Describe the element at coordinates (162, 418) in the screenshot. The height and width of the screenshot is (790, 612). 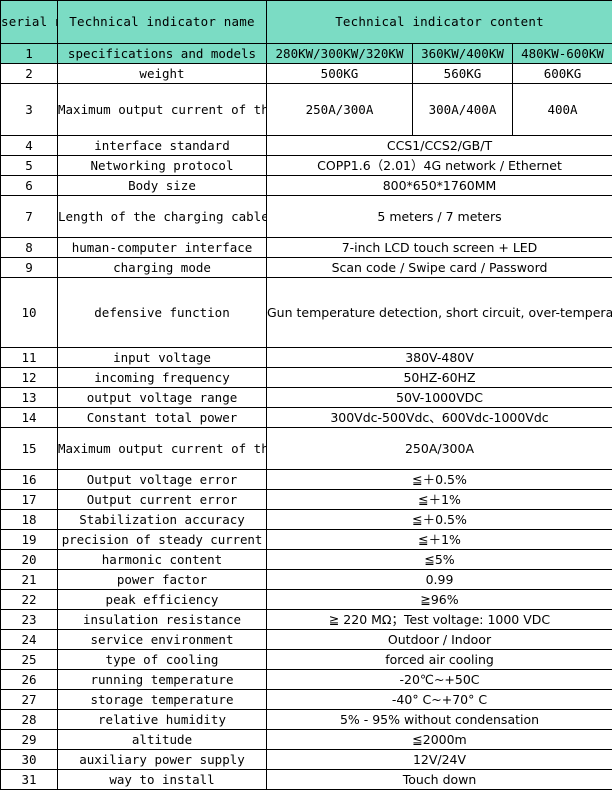
I see `cell-indicator-name: Constant total power` at that location.